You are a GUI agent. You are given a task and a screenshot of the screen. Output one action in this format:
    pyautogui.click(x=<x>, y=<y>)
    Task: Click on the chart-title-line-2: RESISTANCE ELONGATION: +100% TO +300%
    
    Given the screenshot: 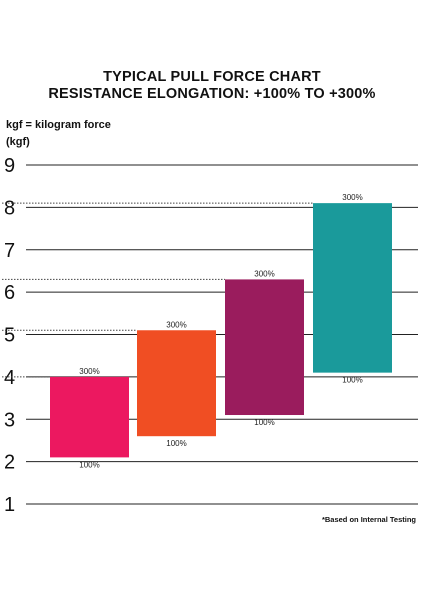 What is the action you would take?
    pyautogui.click(x=212, y=94)
    